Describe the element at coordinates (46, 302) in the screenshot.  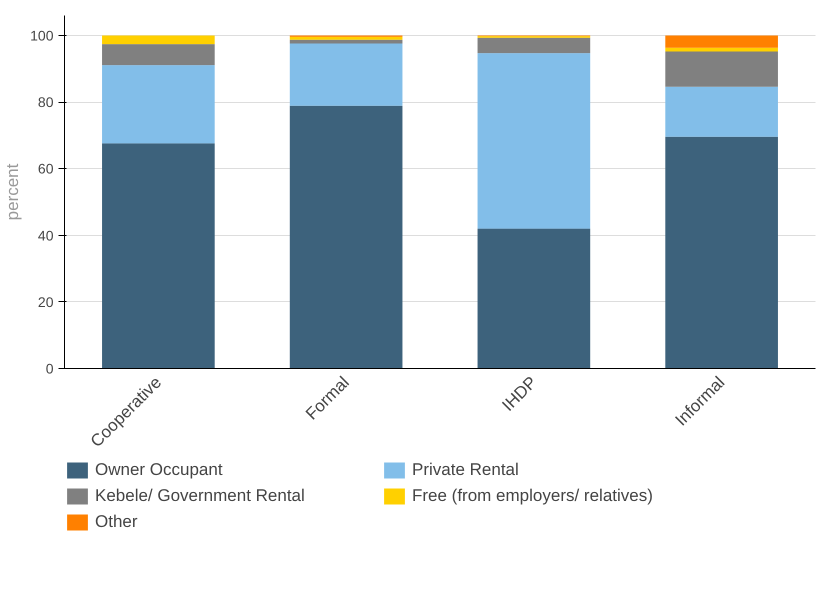
I see `y-tick-label: 20` at that location.